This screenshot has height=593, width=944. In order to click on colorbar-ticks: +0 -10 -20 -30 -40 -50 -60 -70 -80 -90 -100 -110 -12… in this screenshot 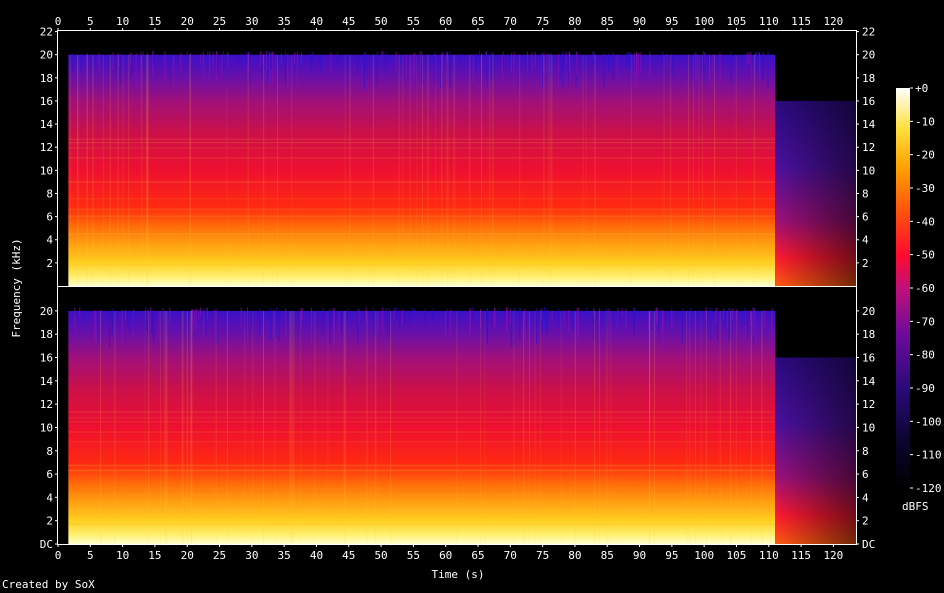, I will do `click(926, 288)`.